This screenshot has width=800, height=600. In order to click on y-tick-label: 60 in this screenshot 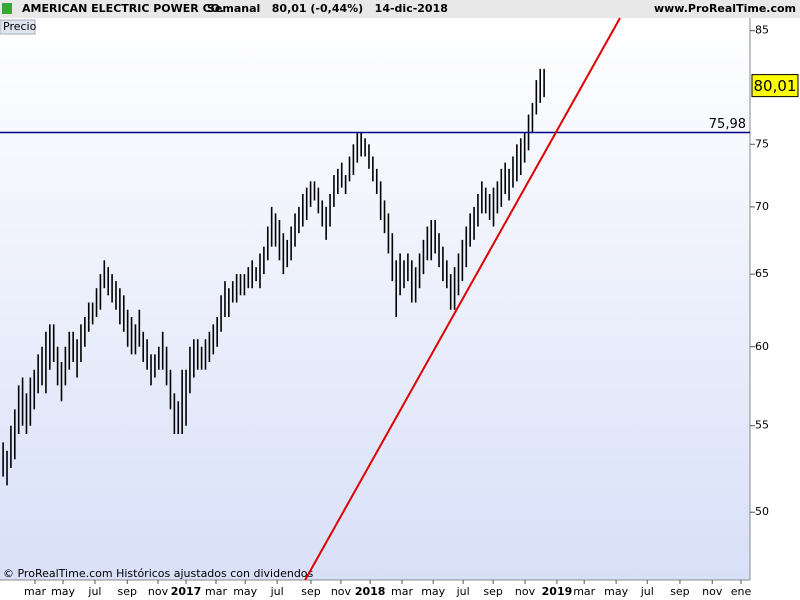, I will do `click(762, 346)`.